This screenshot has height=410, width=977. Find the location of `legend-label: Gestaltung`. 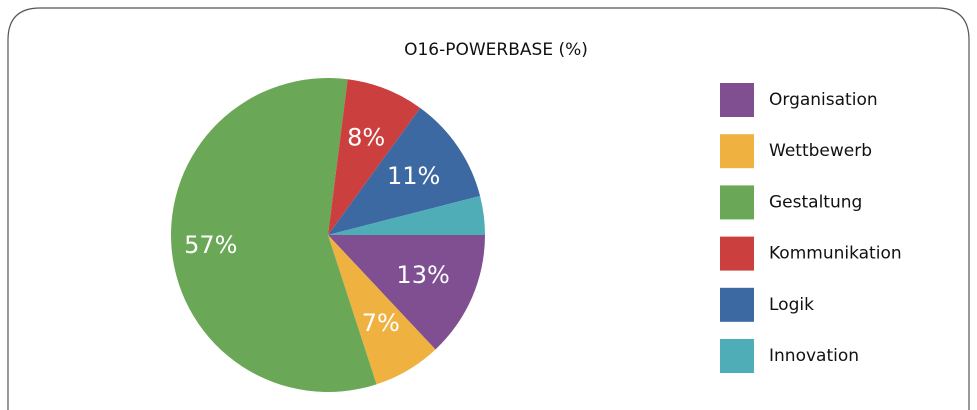

legend-label: Gestaltung is located at coordinates (815, 202).